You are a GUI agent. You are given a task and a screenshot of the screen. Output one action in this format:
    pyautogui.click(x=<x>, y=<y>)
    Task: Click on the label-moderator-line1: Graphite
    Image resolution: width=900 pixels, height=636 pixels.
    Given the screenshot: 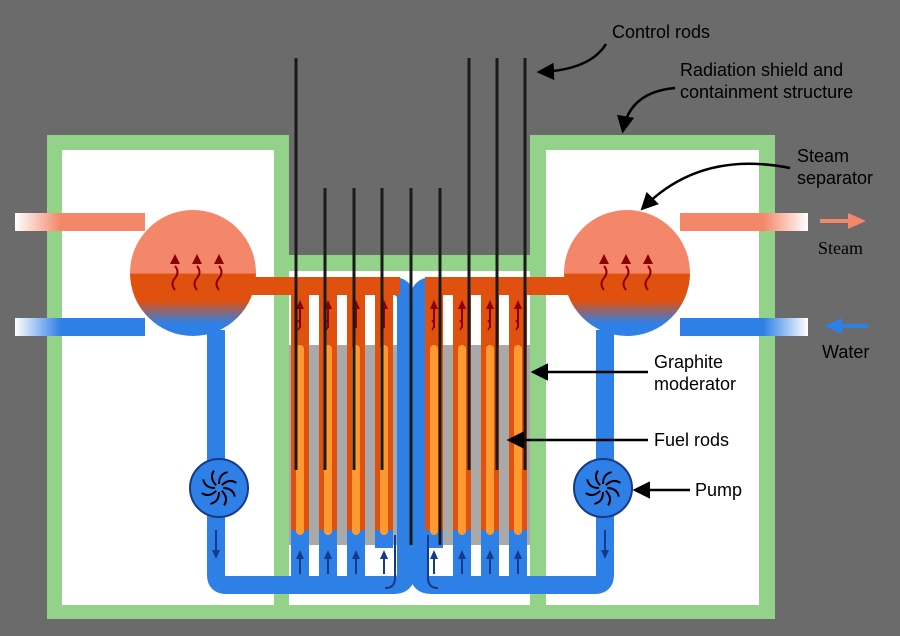 What is the action you would take?
    pyautogui.click(x=688, y=362)
    